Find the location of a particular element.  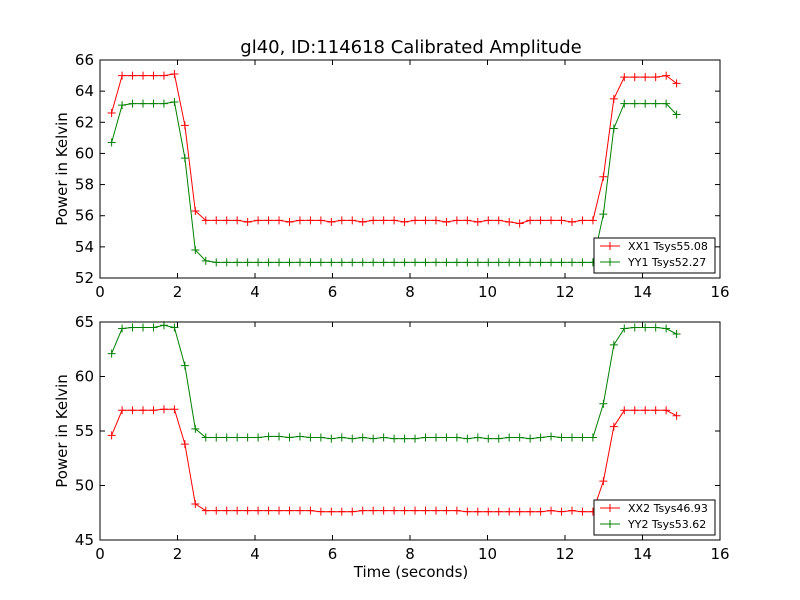

bottom-y-axis-label: Power in Kelvin is located at coordinates (62, 431).